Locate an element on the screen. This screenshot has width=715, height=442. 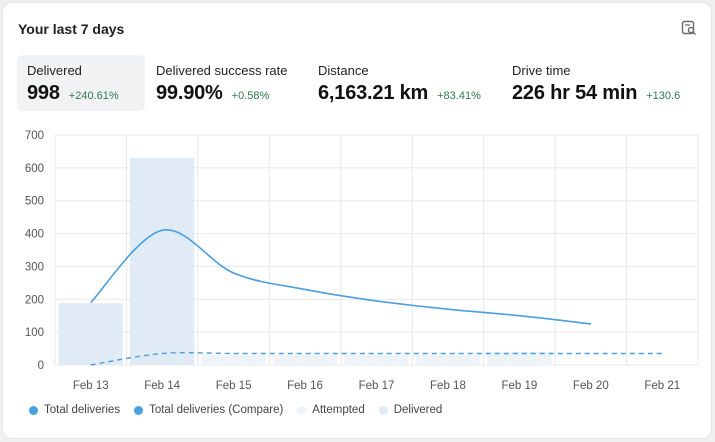
legend-item: Delivered is located at coordinates (410, 410).